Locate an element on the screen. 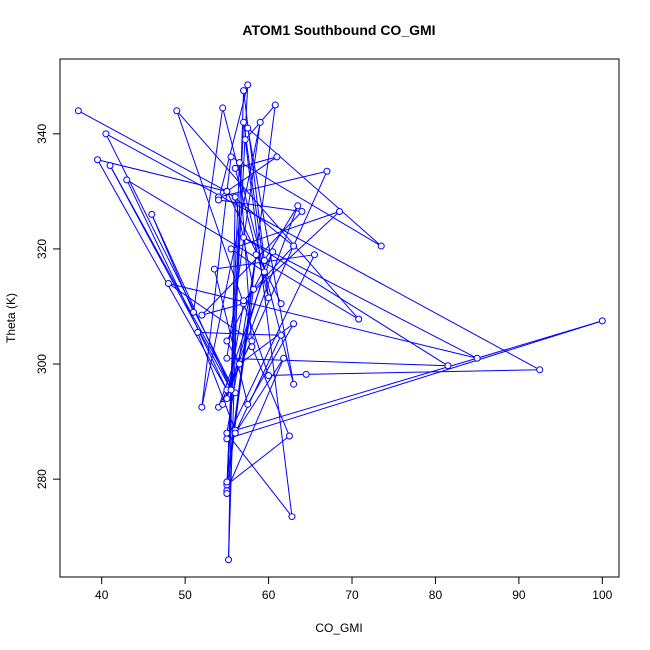 The image size is (650, 650). y-axis-label: Theta (K) is located at coordinates (11, 318).